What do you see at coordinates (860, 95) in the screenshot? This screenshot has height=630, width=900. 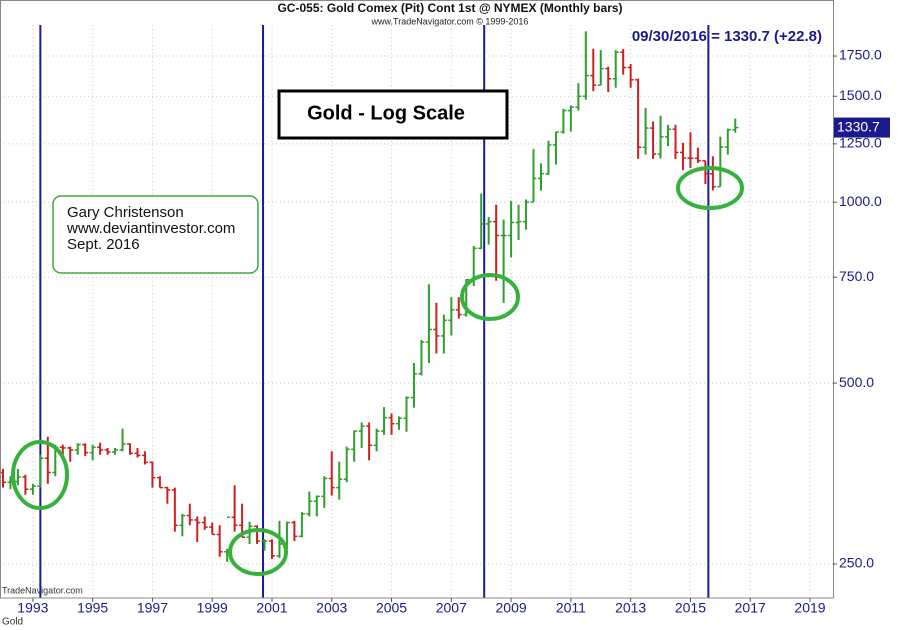 I see `y-tick-label: 1500.0` at bounding box center [860, 95].